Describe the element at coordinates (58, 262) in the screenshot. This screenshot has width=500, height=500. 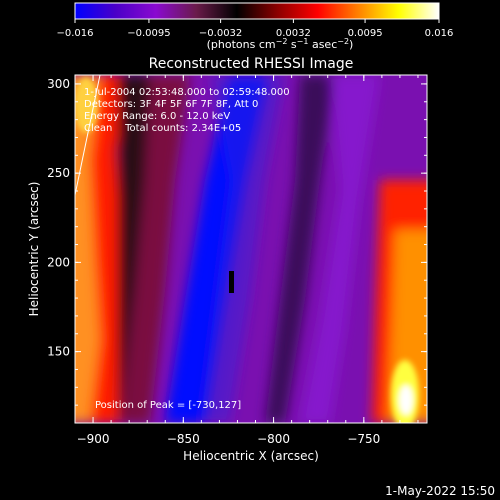
I see `y-tick-label: 200` at that location.